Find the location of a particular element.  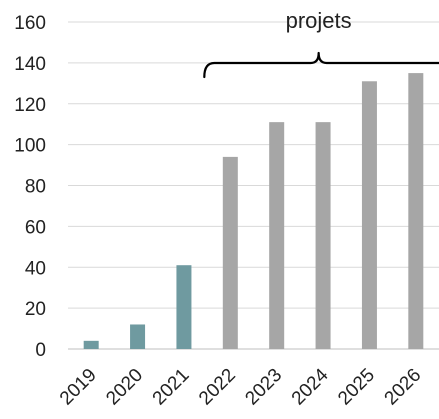

bar-2026 is located at coordinates (415, 211).